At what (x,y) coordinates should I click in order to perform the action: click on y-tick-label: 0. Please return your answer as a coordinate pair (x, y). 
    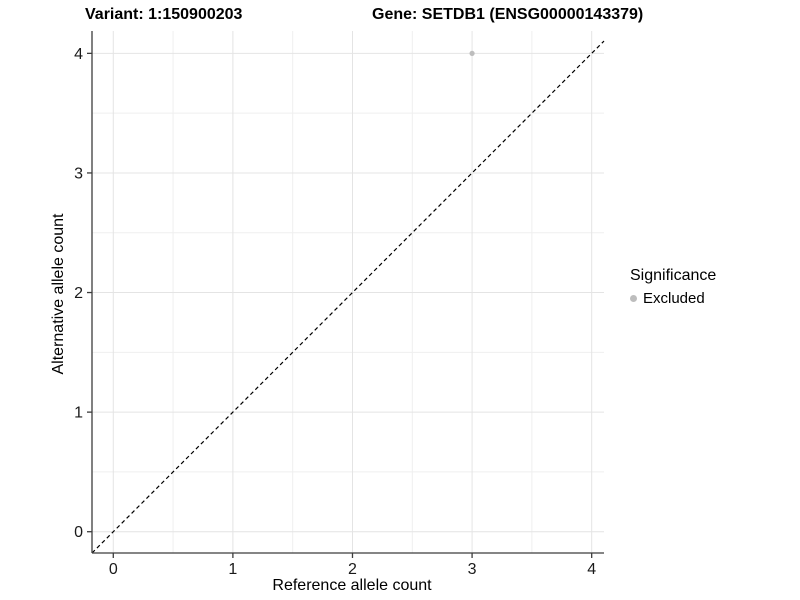
    Looking at the image, I should click on (78, 532).